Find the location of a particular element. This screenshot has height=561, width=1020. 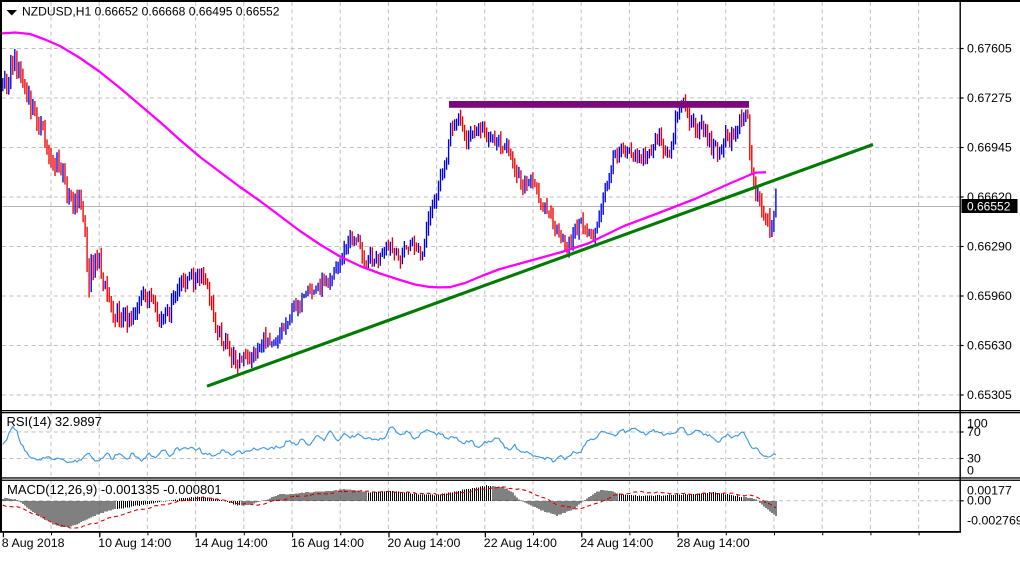

svg-text: 0.67275 is located at coordinates (989, 98).